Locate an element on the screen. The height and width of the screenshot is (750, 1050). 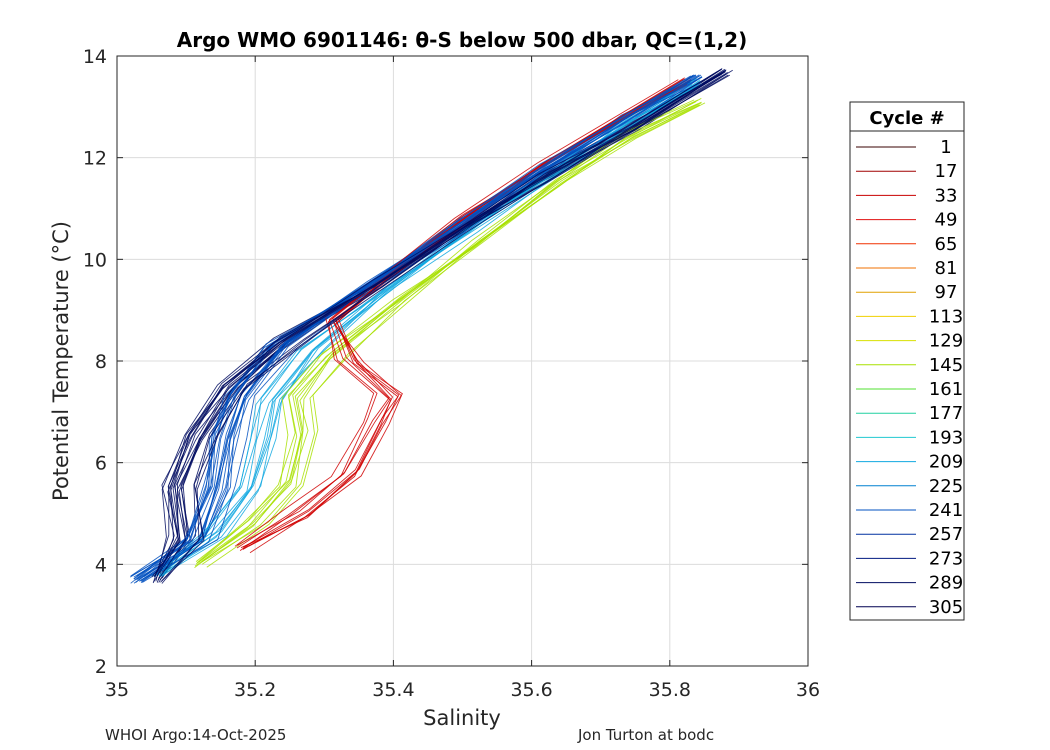
x-tick-label: 35.2 is located at coordinates (255, 690).